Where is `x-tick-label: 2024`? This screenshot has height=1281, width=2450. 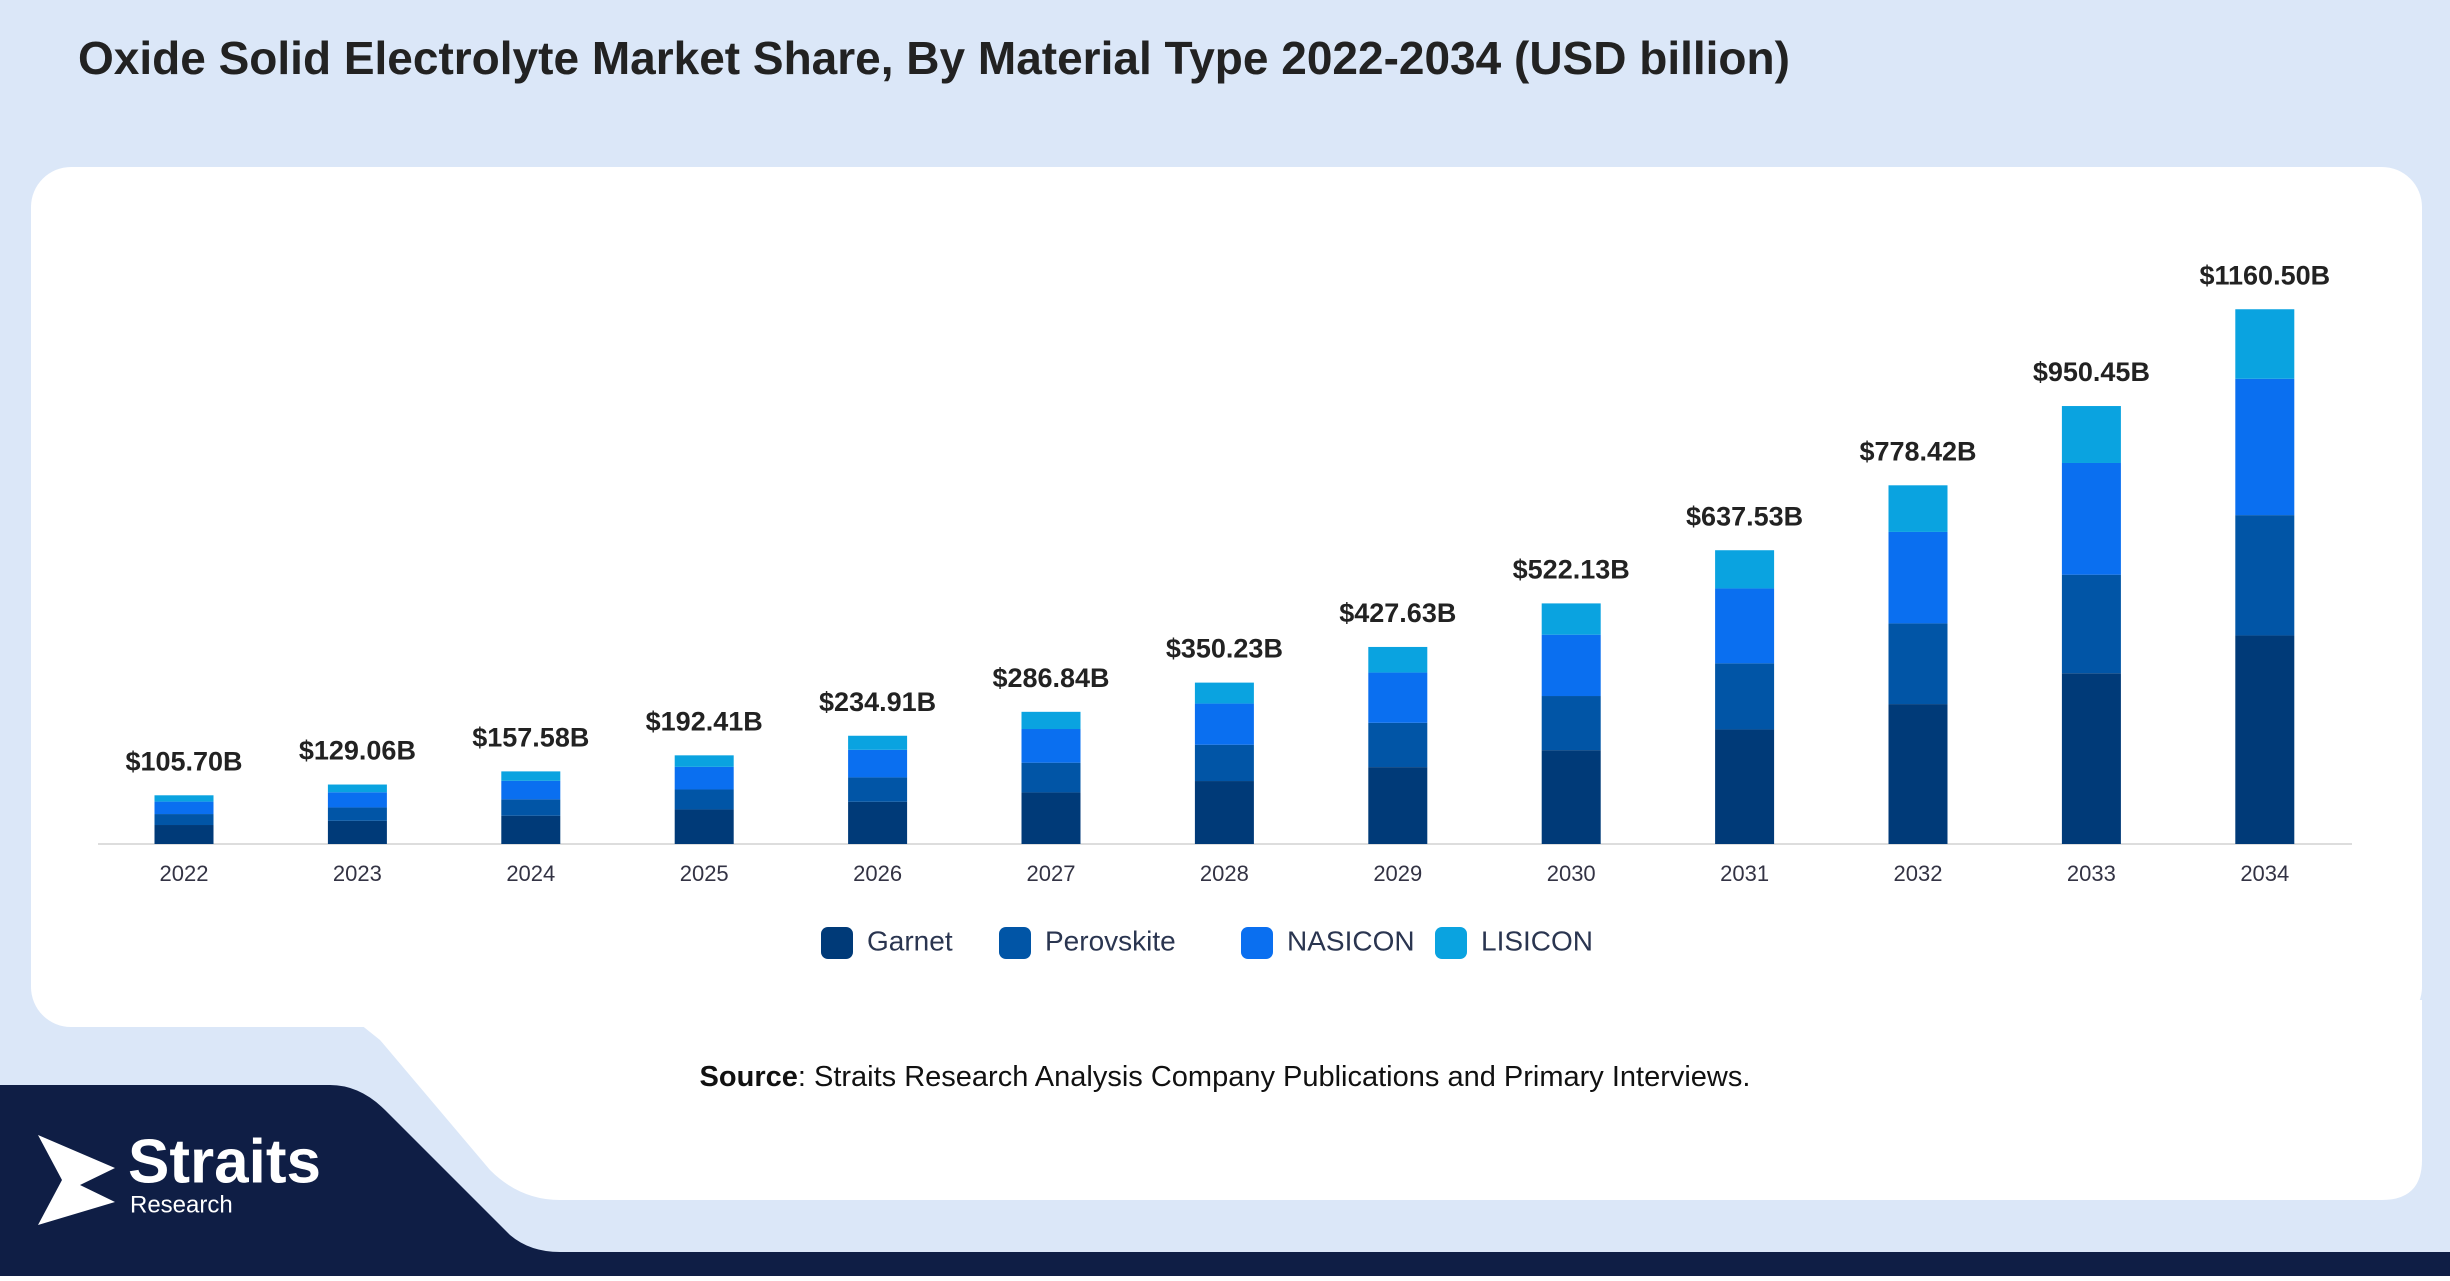 x-tick-label: 2024 is located at coordinates (530, 873).